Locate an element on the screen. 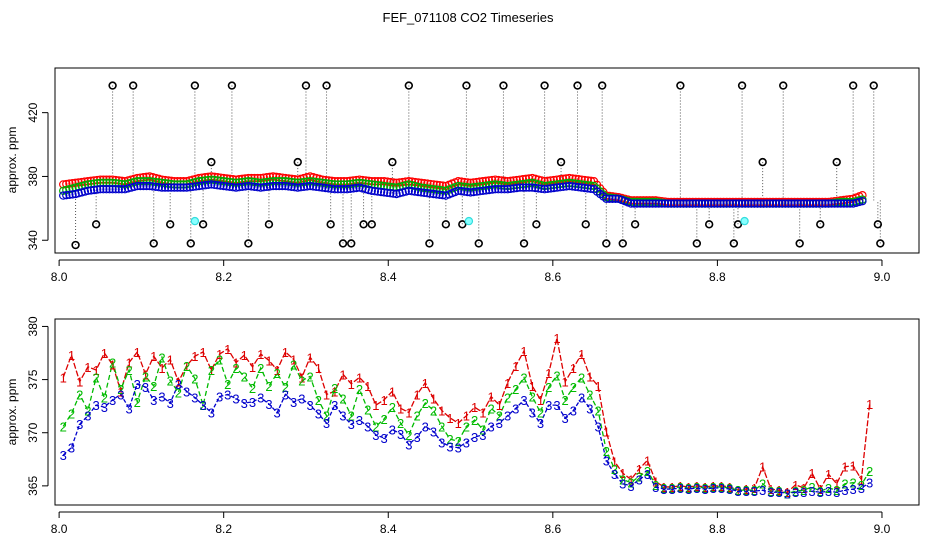 The height and width of the screenshot is (540, 936). x-tick-label: 9.0 is located at coordinates (882, 277).